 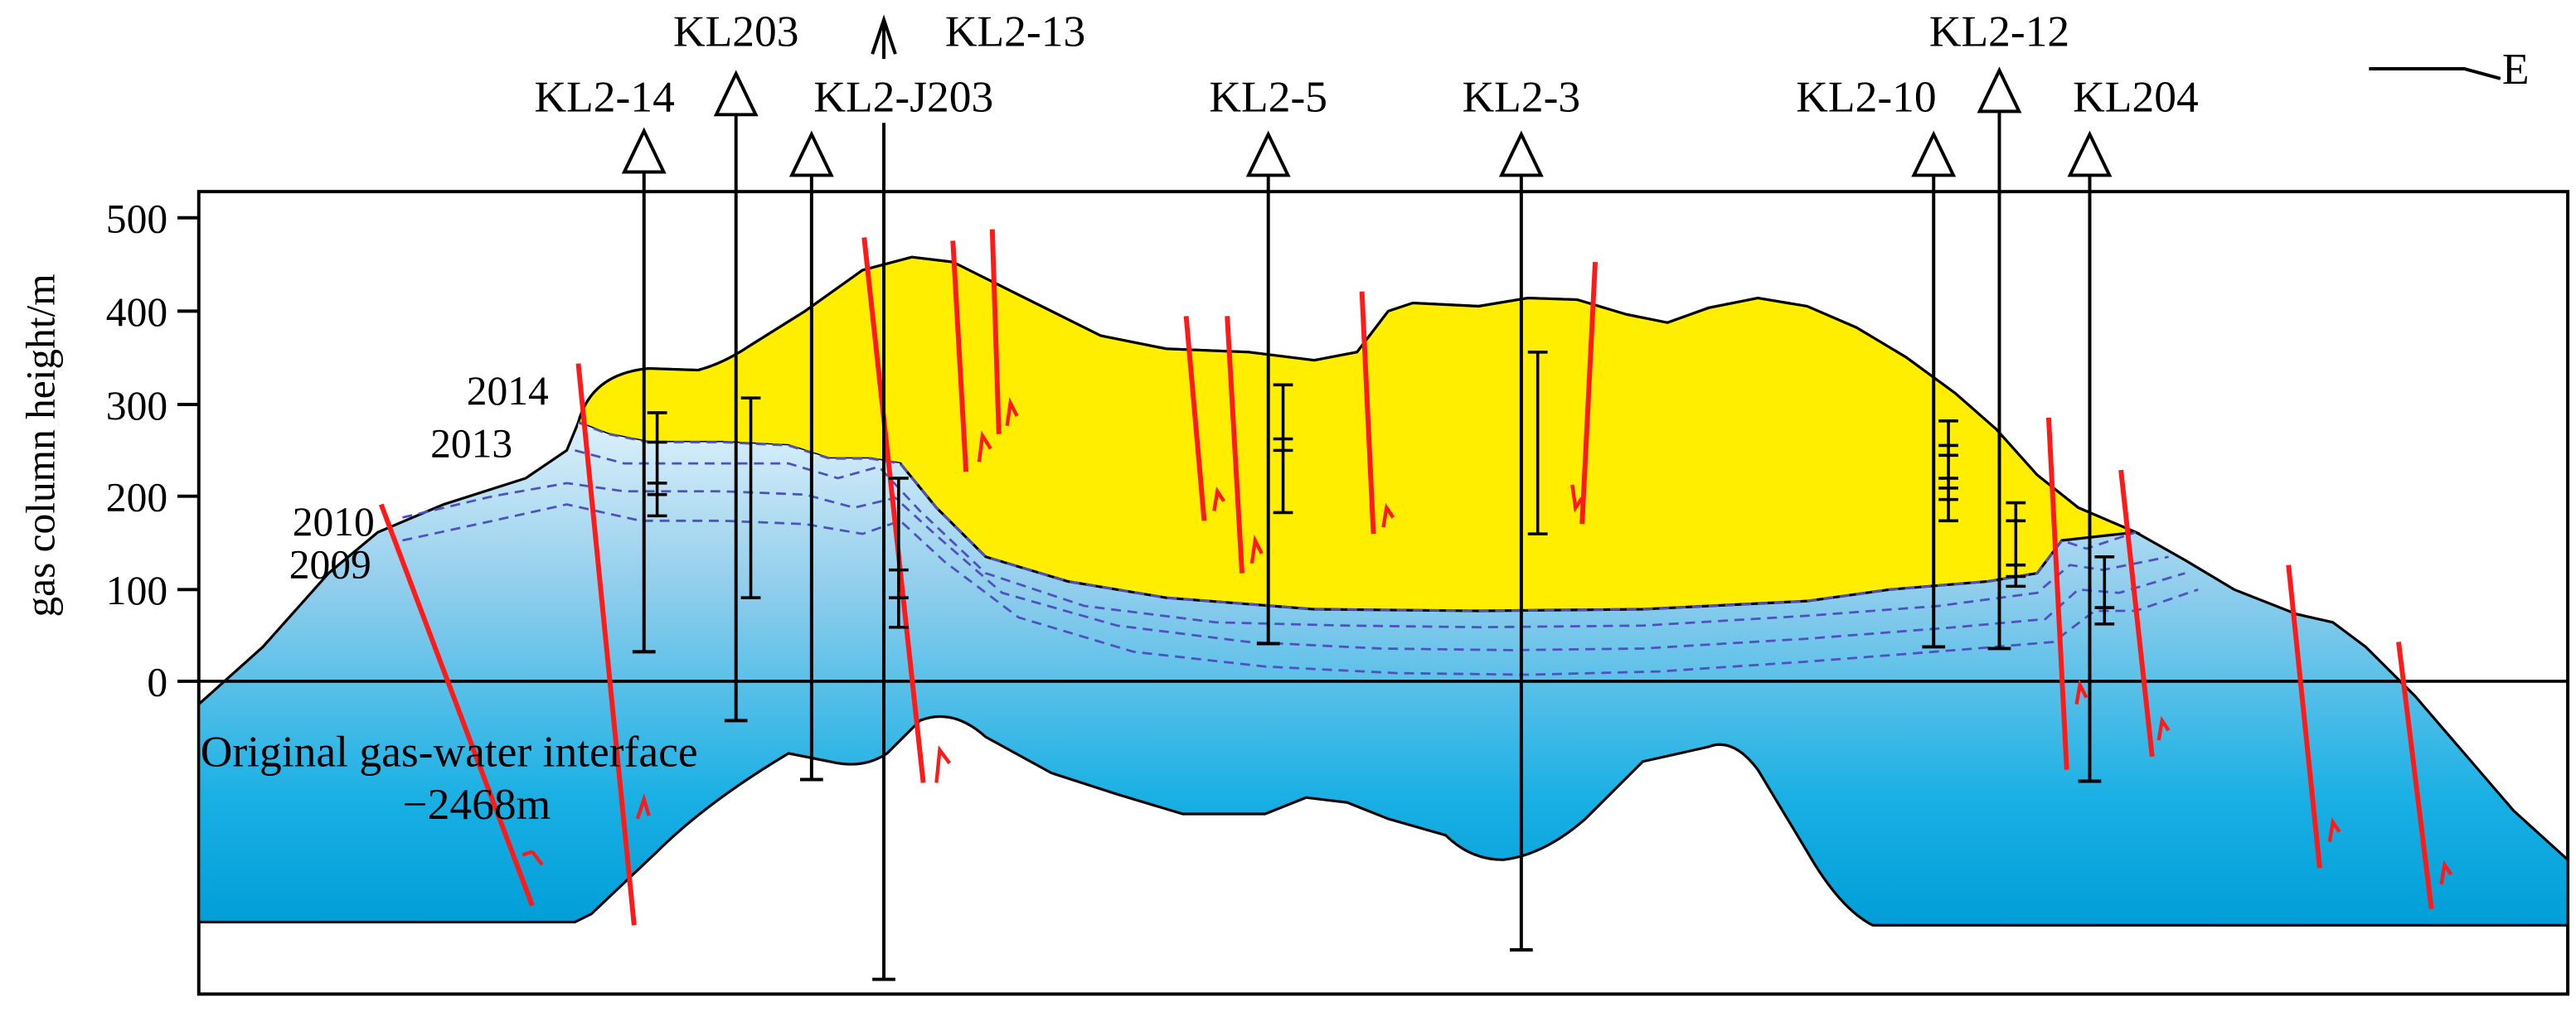 I want to click on y-axis, so click(x=188, y=449).